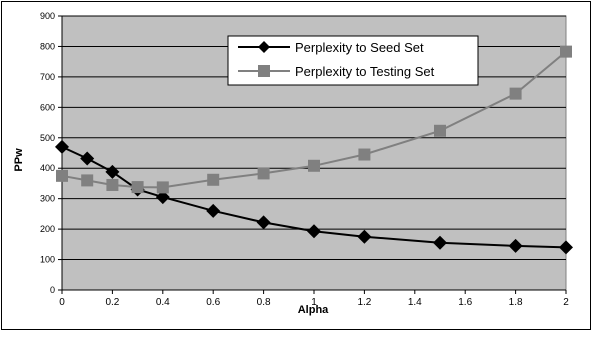 The image size is (594, 338). I want to click on x-tick-label: 1.4, so click(415, 302).